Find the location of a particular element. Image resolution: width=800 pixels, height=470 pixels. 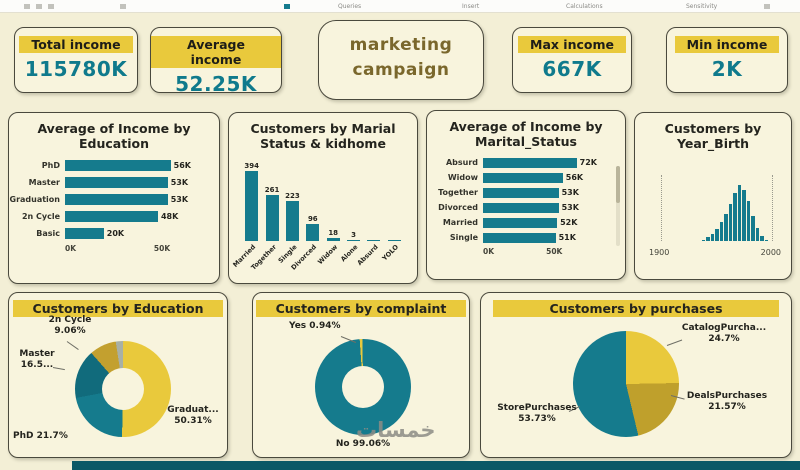

bar-widow: 18 is located at coordinates (333, 235).